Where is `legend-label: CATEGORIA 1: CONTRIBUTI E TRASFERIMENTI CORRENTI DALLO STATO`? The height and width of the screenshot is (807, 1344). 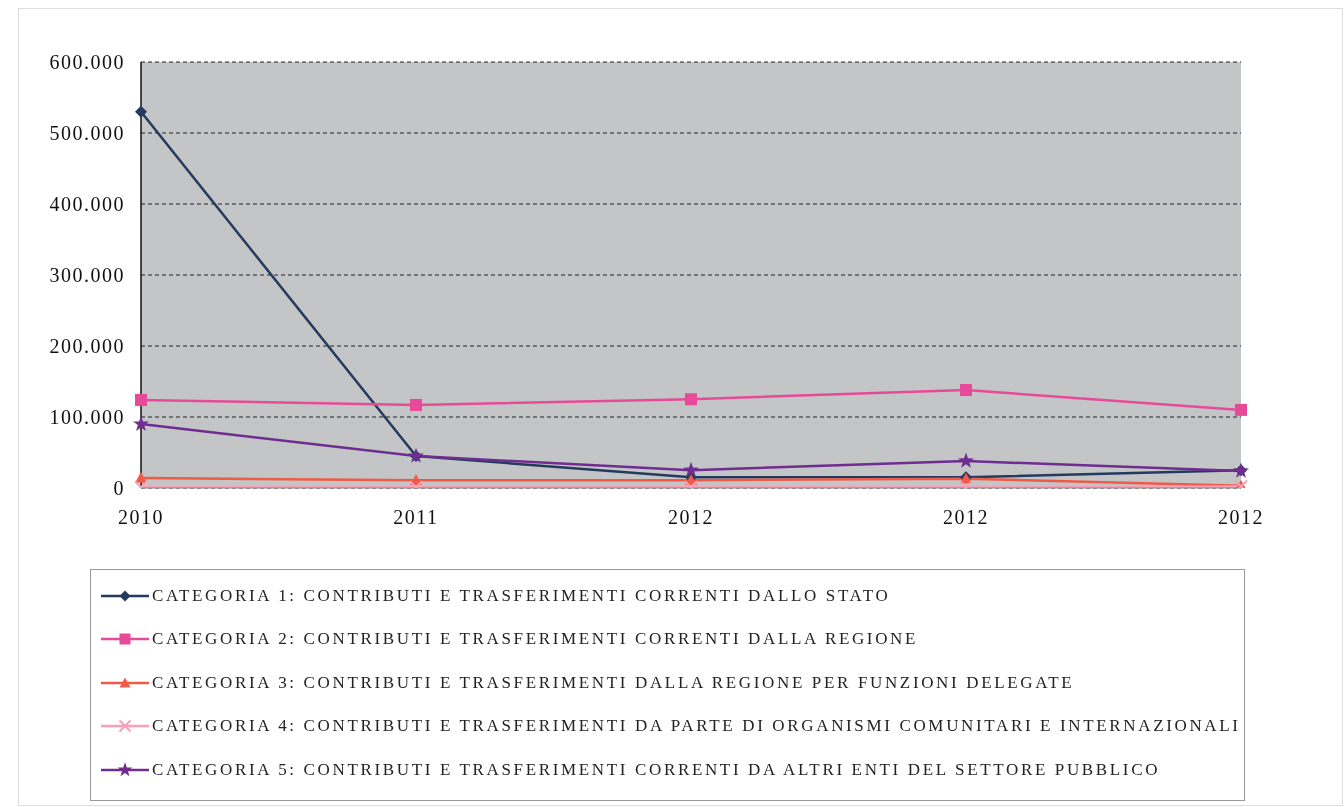 legend-label: CATEGORIA 1: CONTRIBUTI E TRASFERIMENTI CORRENTI DALLO STATO is located at coordinates (521, 595).